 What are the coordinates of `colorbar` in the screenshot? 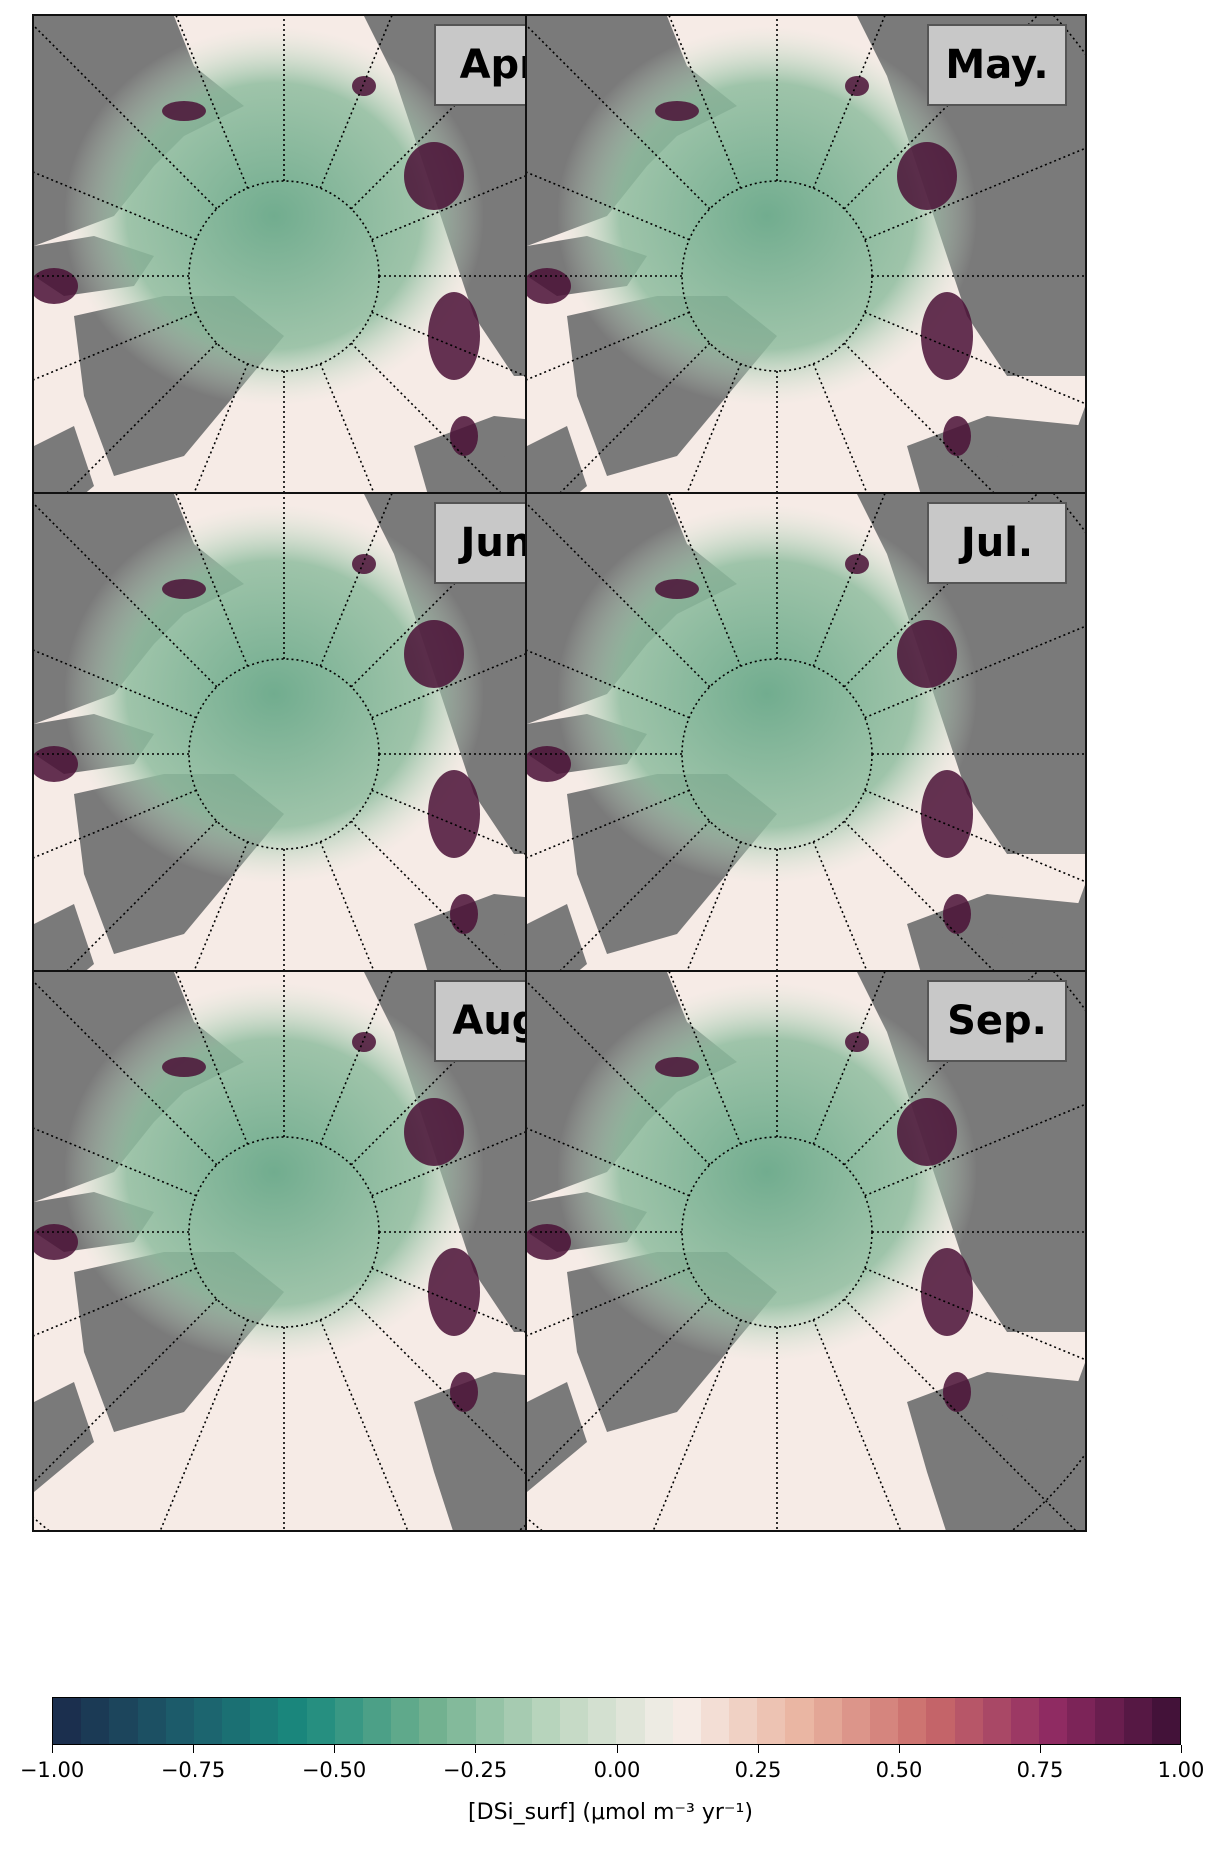 It's located at (616, 1721).